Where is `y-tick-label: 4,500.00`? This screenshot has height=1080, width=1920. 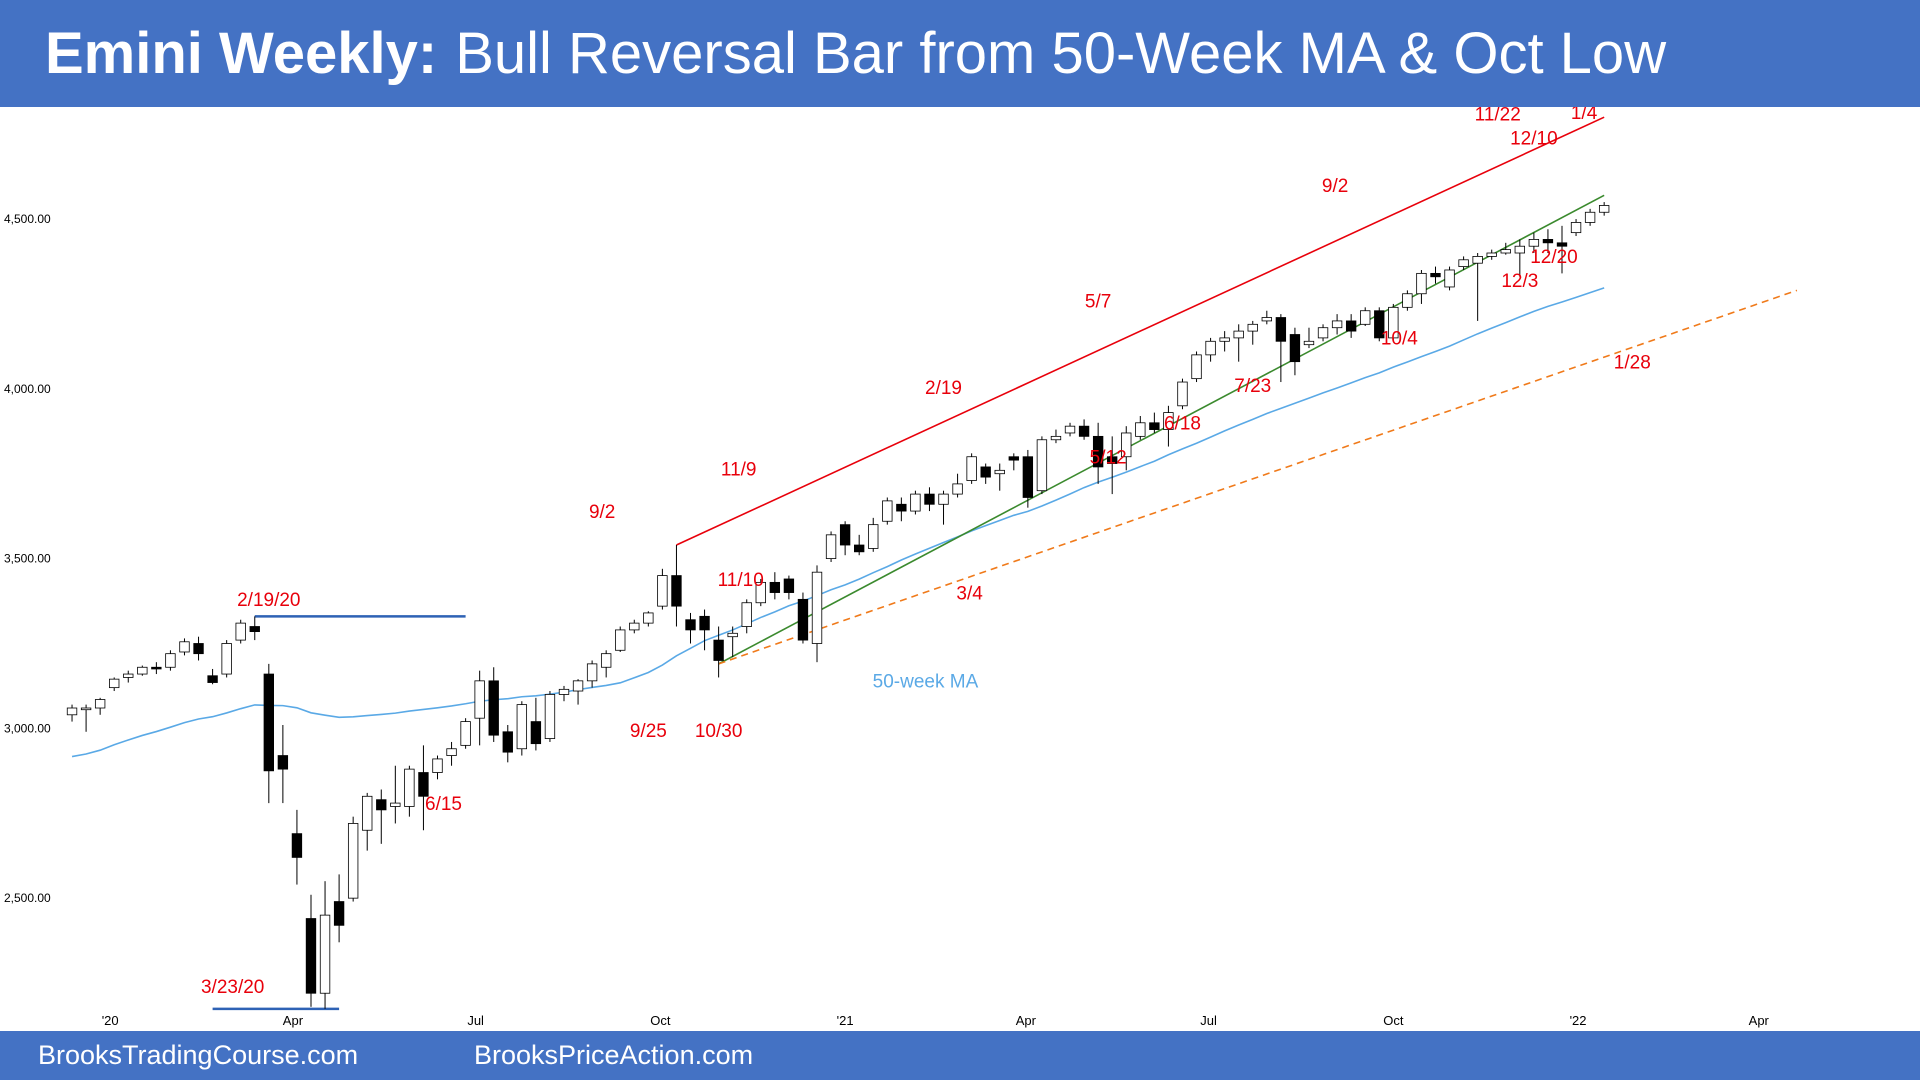 y-tick-label: 4,500.00 is located at coordinates (27, 219).